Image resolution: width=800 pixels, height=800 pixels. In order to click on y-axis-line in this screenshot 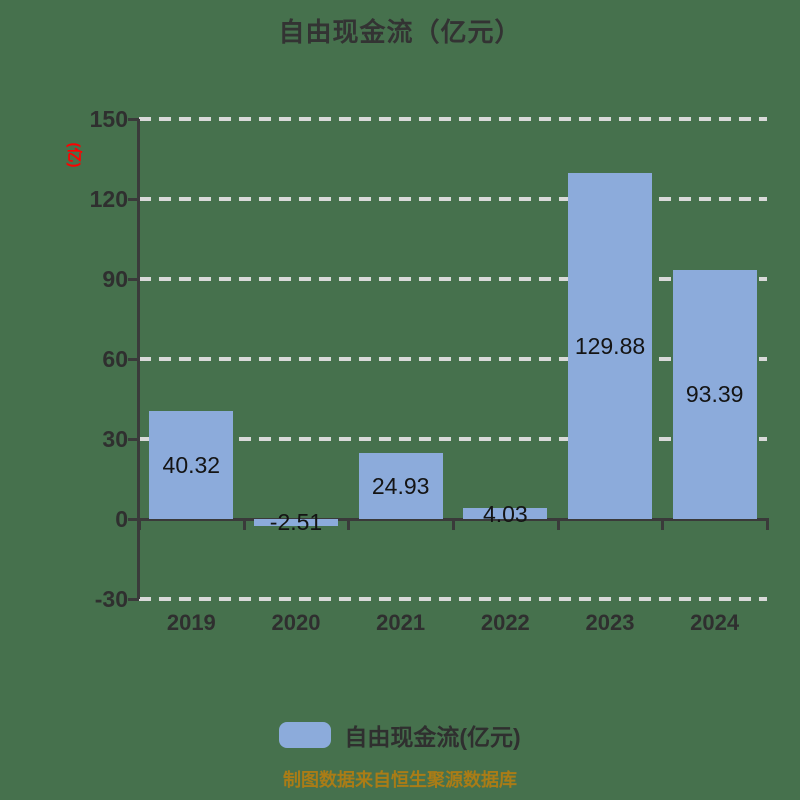, I will do `click(138, 359)`.